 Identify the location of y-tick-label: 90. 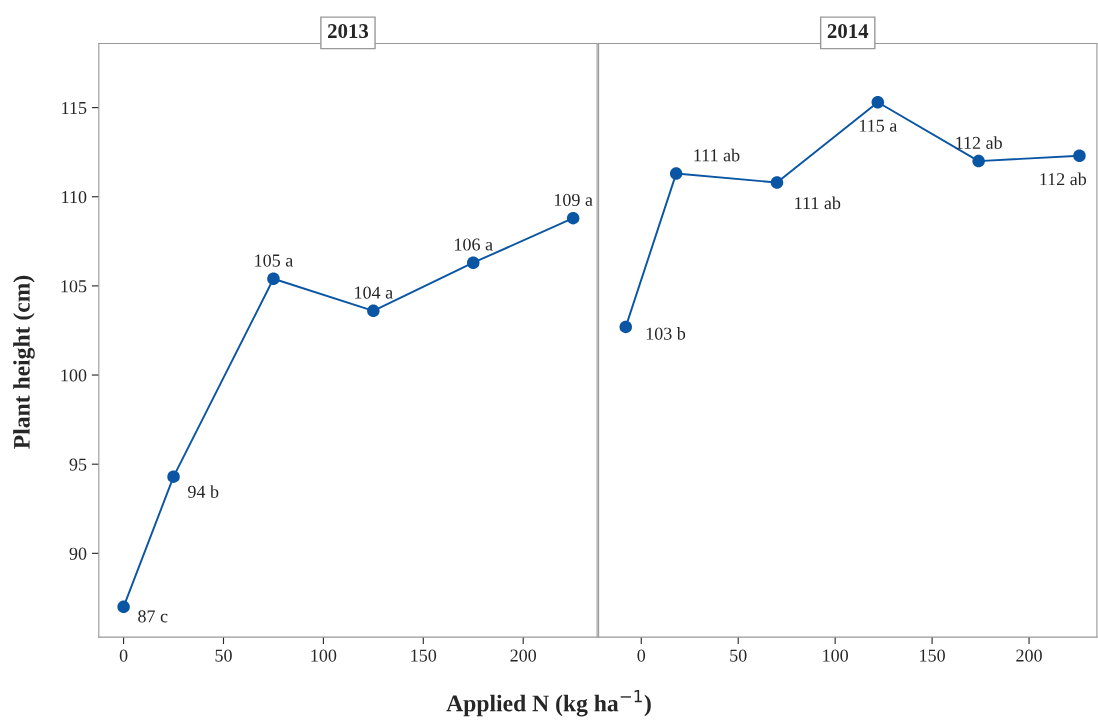
(78, 553).